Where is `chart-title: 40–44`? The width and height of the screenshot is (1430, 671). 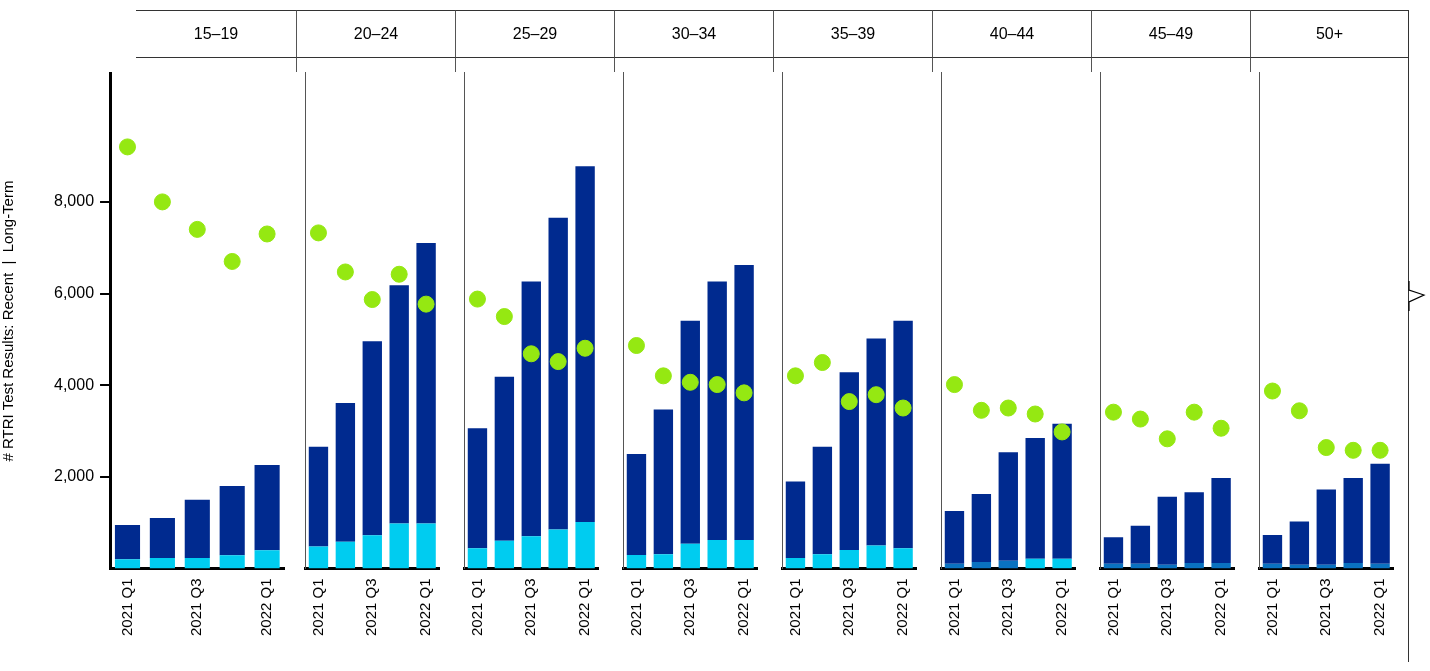 chart-title: 40–44 is located at coordinates (1011, 34).